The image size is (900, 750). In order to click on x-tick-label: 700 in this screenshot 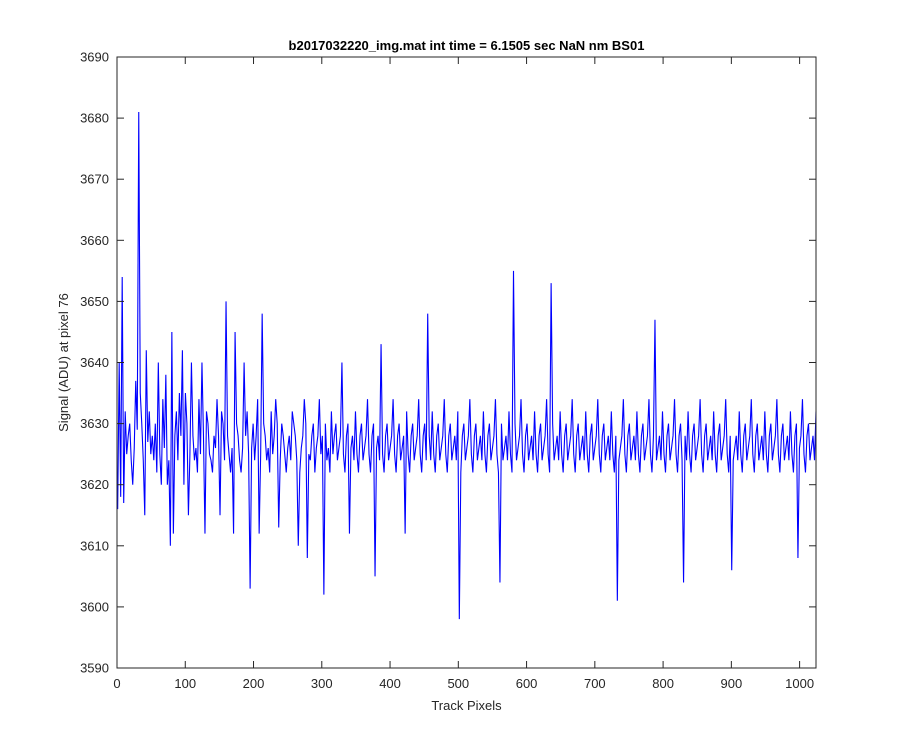, I will do `click(595, 683)`.